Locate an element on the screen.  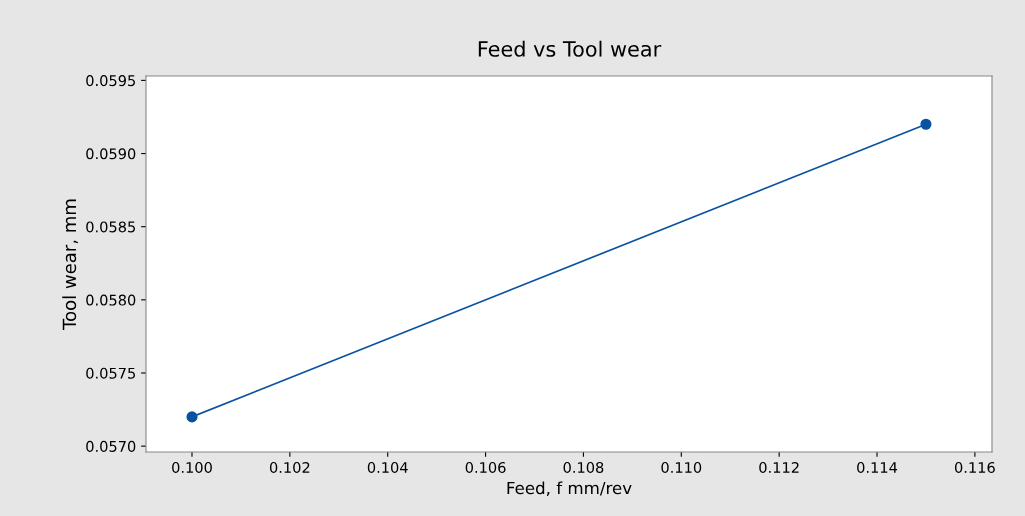
y-axis-title: Tool wear, mm is located at coordinates (70, 264).